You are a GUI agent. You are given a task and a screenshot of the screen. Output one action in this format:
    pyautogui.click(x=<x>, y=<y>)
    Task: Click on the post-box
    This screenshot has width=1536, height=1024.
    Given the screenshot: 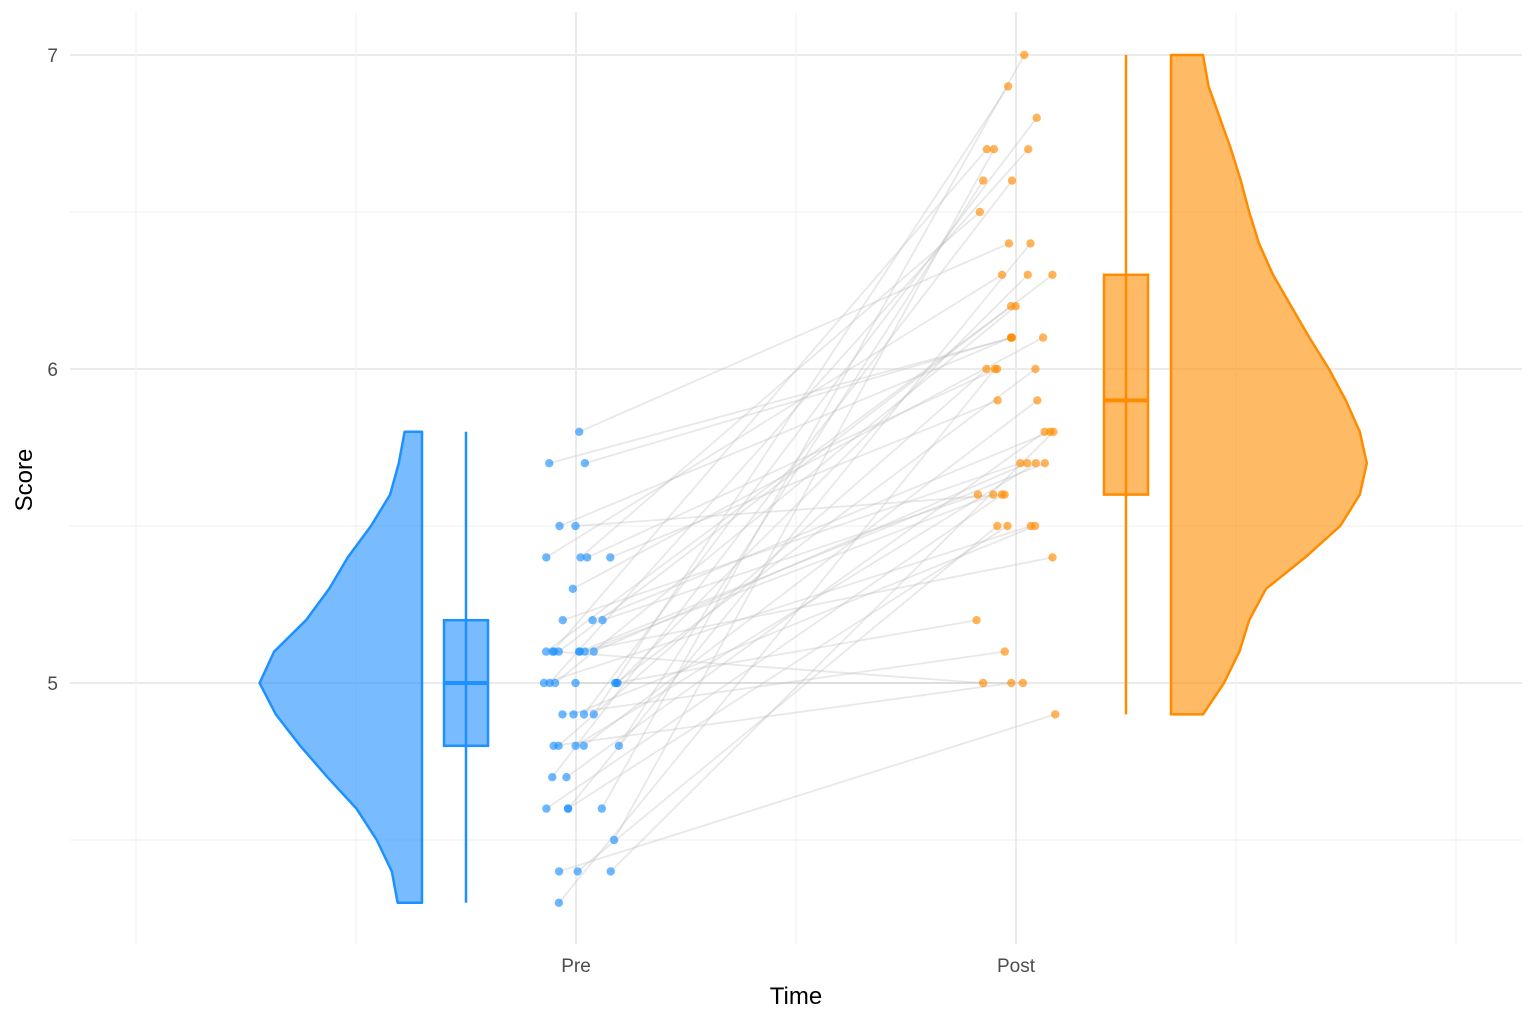 What is the action you would take?
    pyautogui.click(x=1126, y=384)
    